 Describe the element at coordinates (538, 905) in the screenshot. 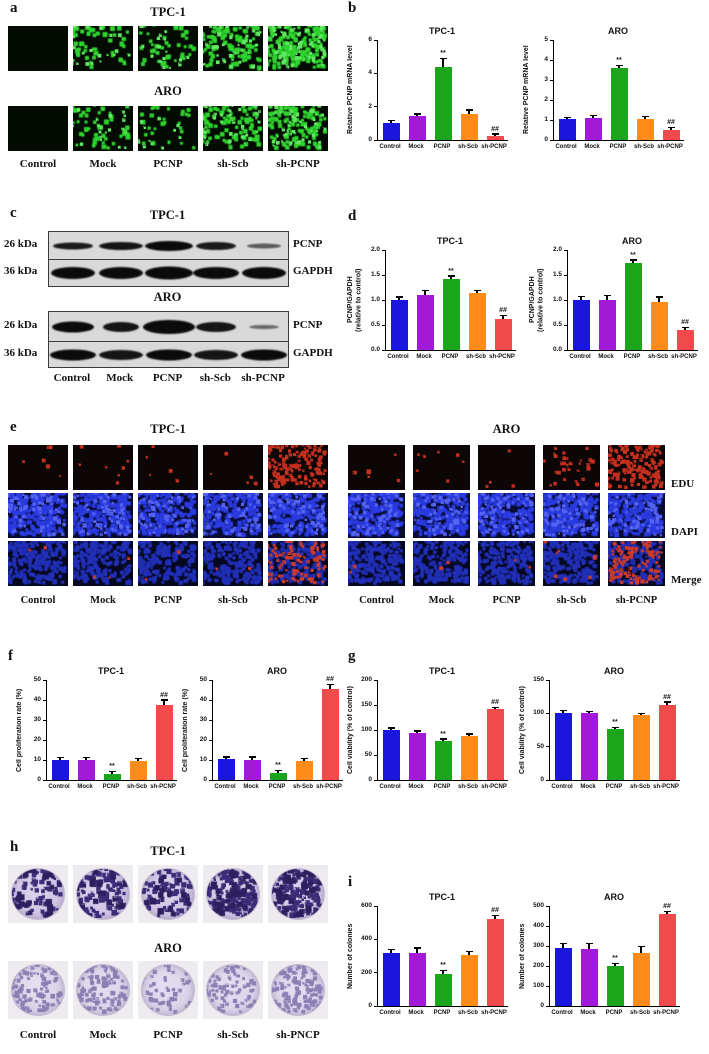

I see `y-tick-label: 500` at that location.